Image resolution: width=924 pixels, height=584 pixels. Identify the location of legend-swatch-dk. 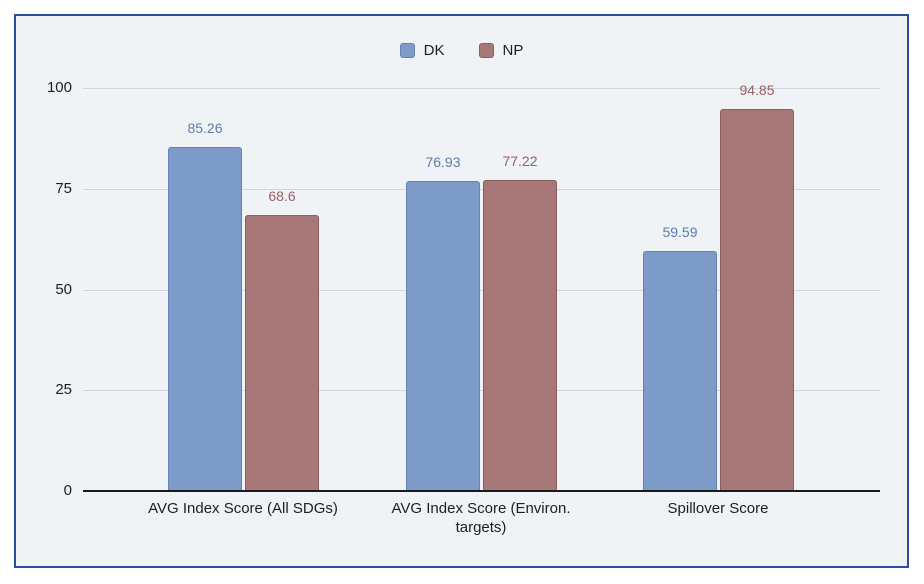
(407, 50).